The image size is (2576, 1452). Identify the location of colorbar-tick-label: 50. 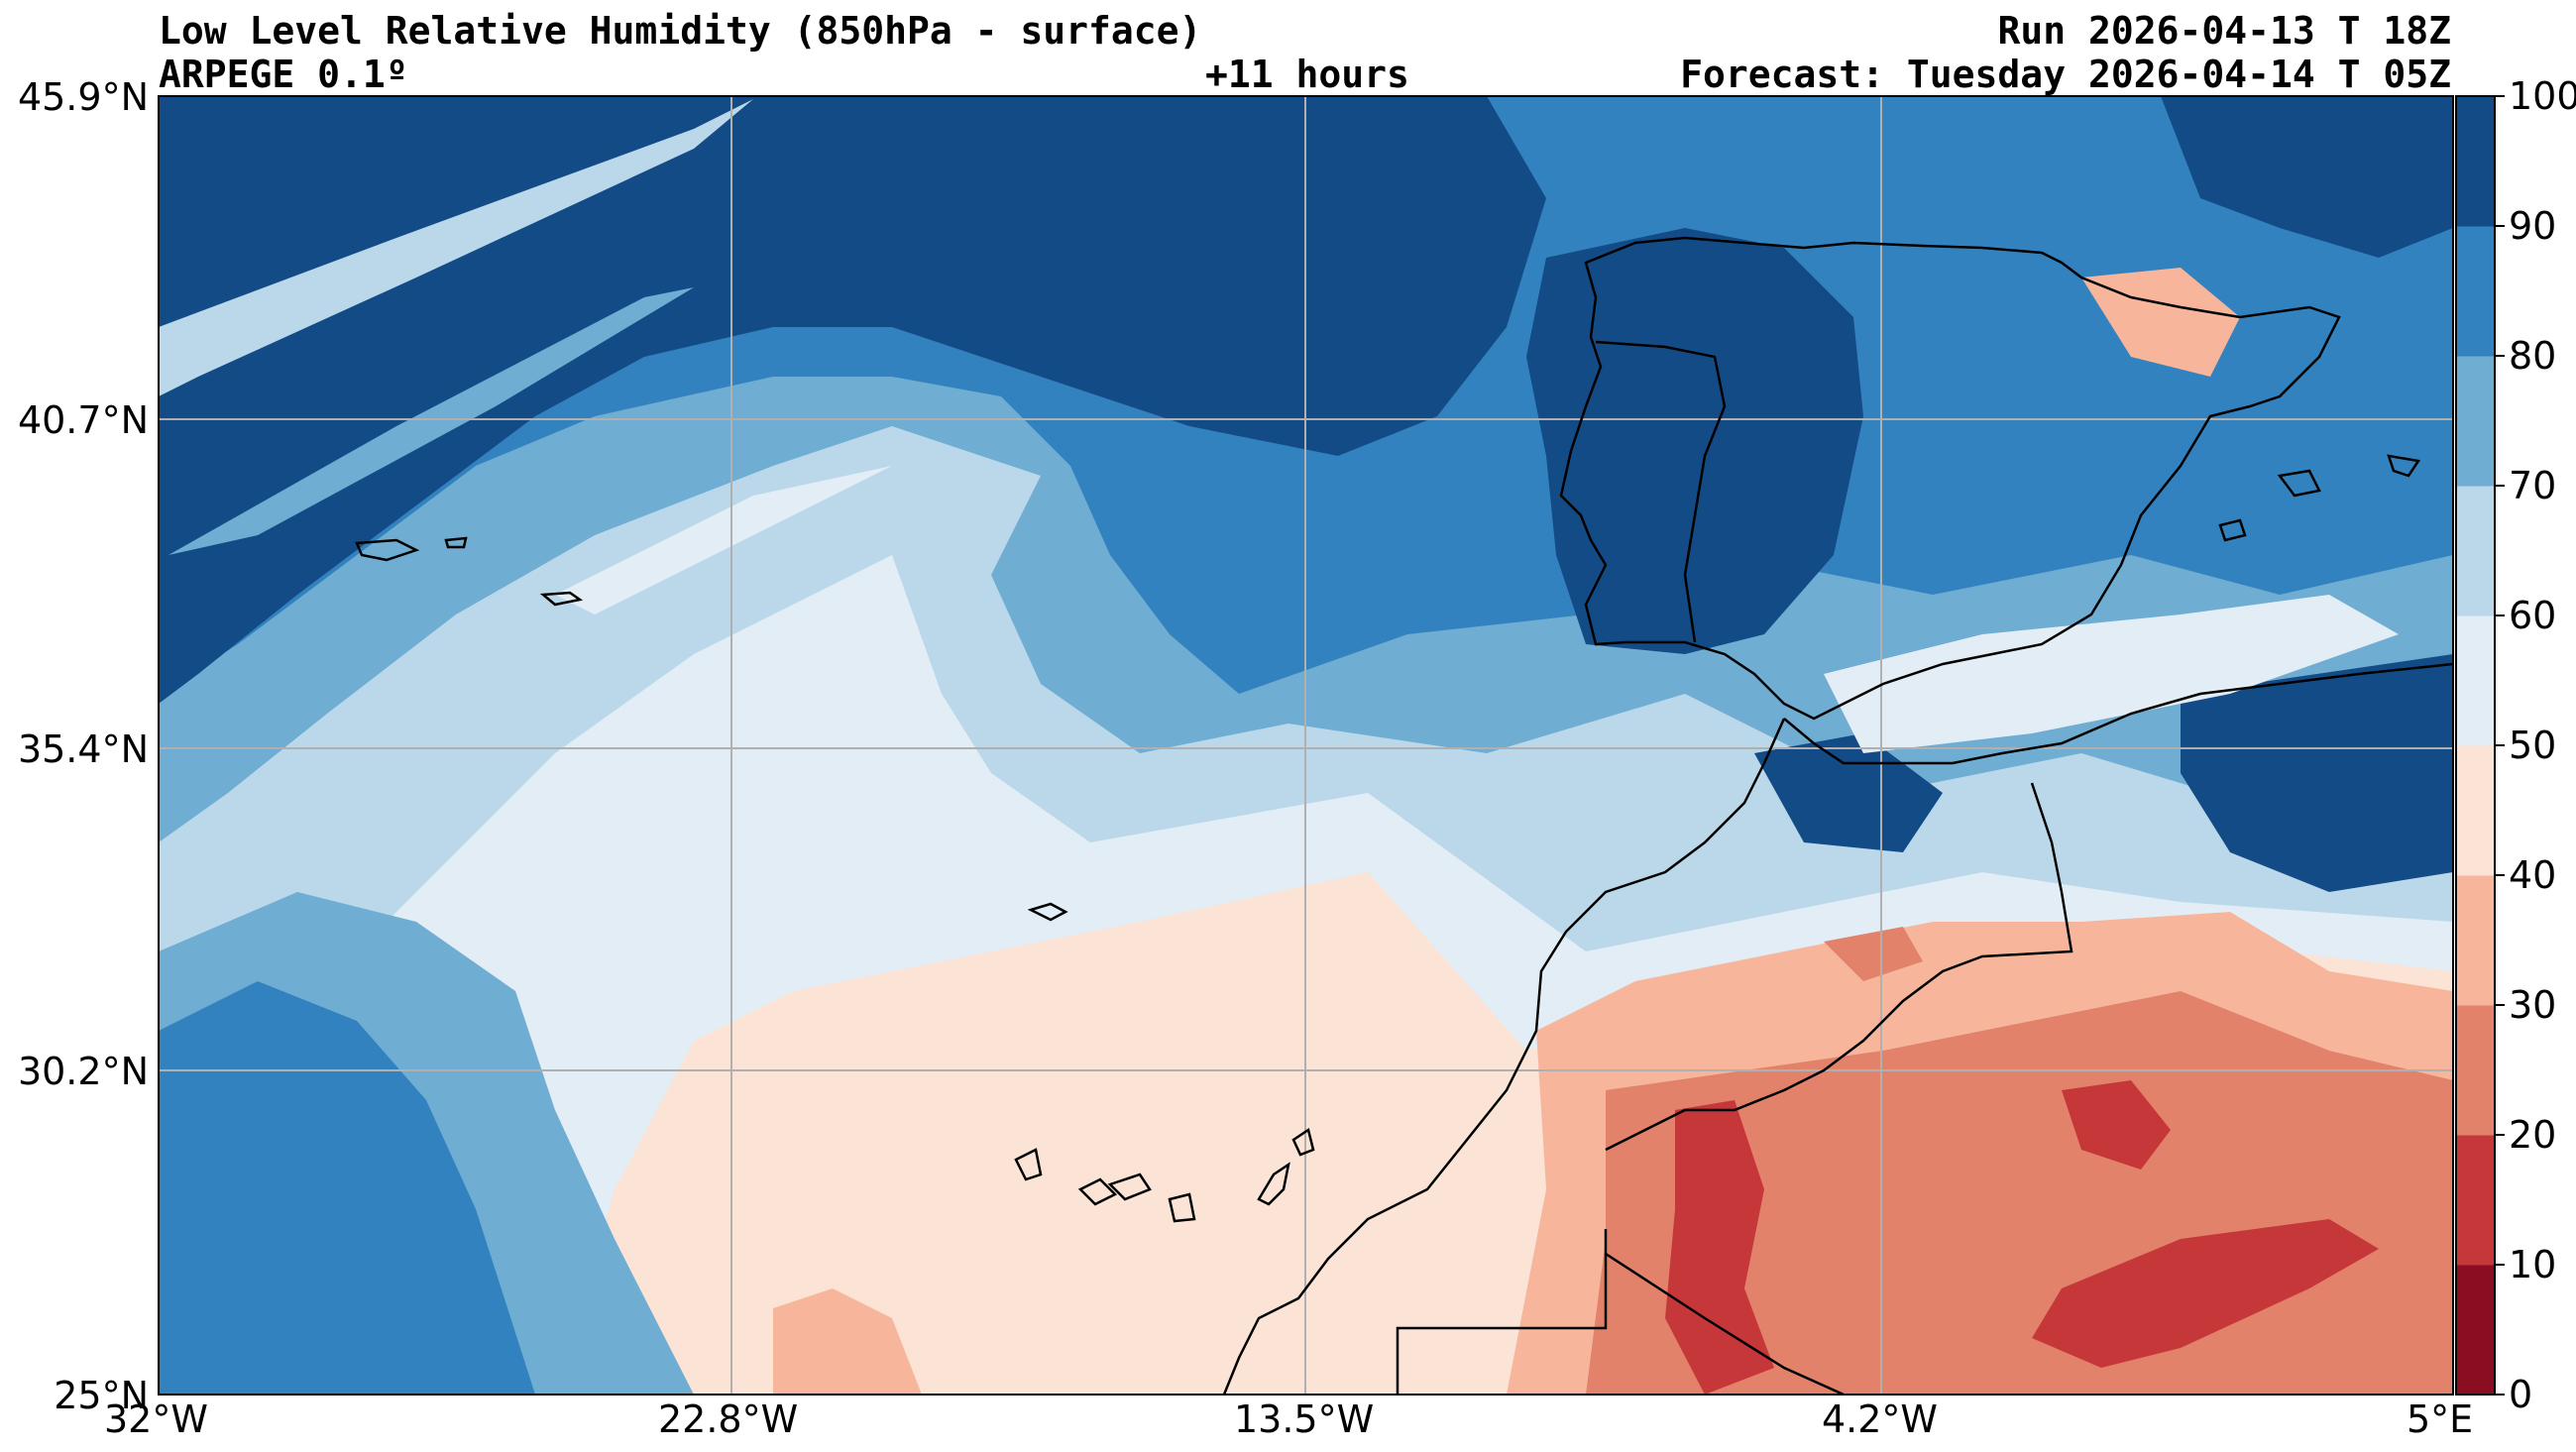
(2533, 745).